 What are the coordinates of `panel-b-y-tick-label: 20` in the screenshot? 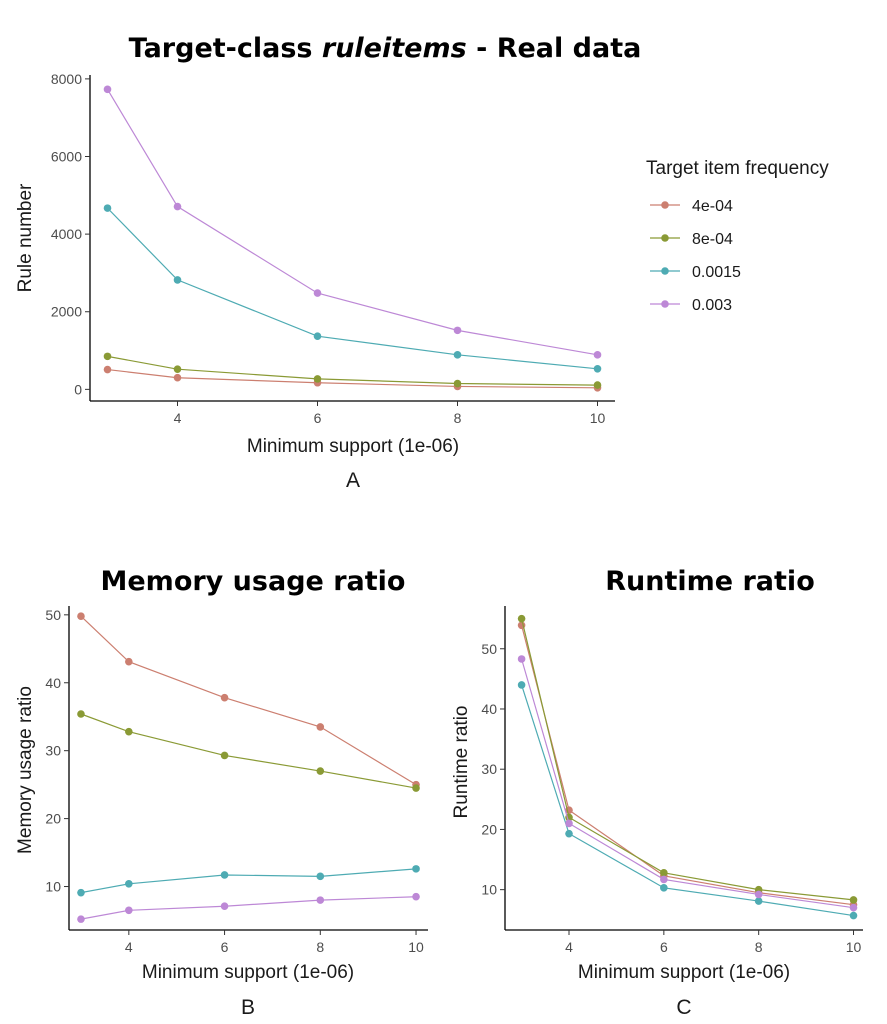 It's located at (53, 819).